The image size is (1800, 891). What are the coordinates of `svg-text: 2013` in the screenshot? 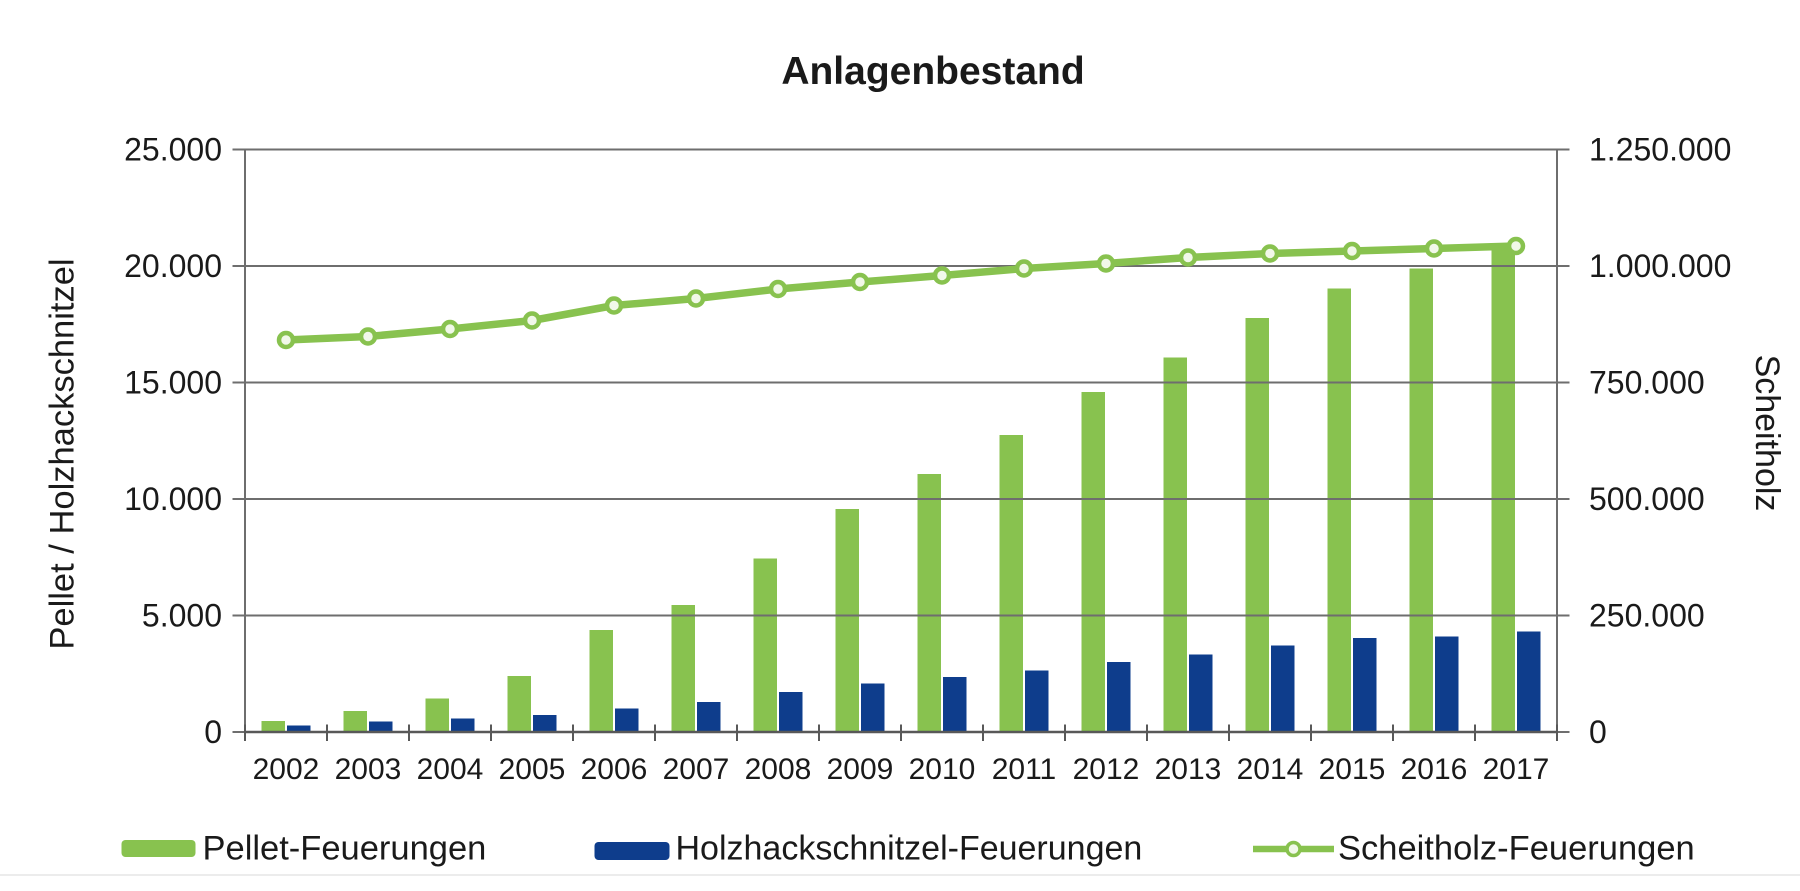 It's located at (1188, 769).